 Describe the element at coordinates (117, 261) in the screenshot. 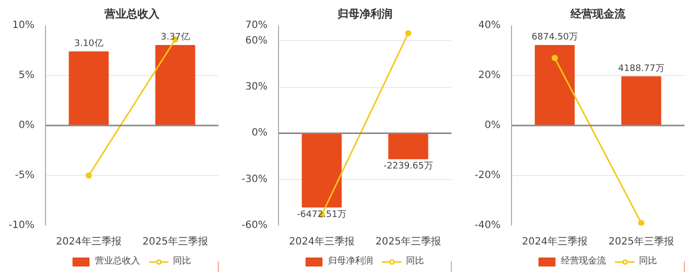

I see `legend-label: 营业总收入` at that location.